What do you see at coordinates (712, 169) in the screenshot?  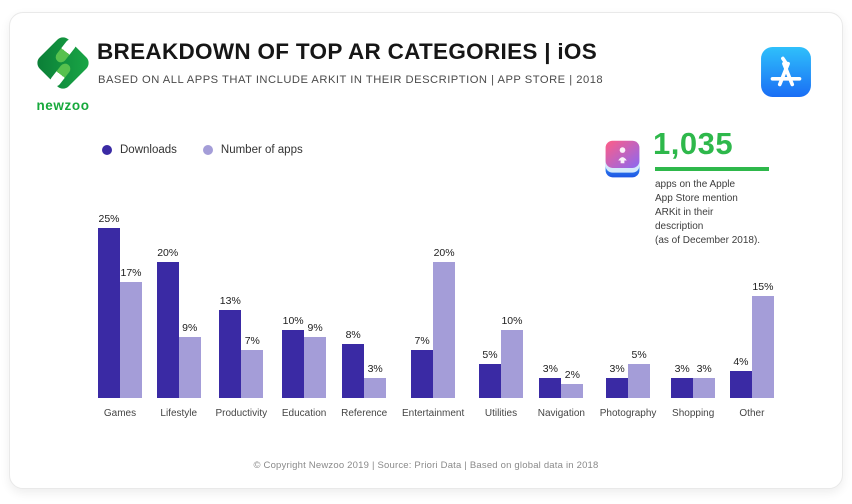 I see `green-underline` at bounding box center [712, 169].